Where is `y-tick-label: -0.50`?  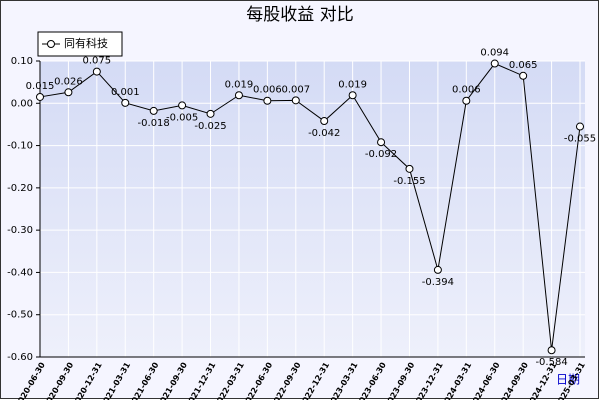 y-tick-label: -0.50 is located at coordinates (20, 315).